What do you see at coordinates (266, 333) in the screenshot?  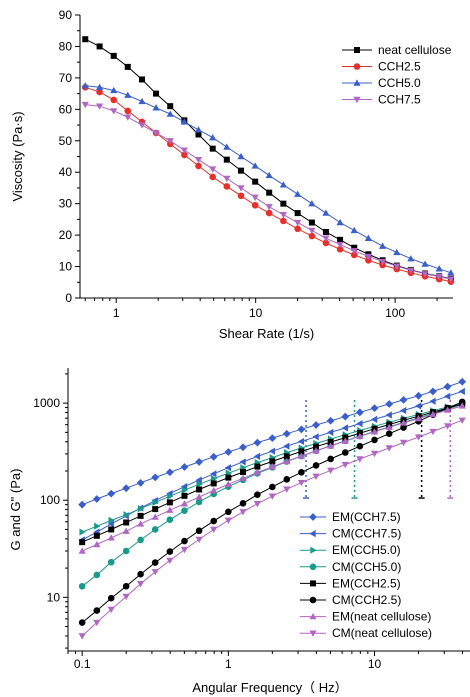 I see `x-axis-label: Shear Rate (1/s)` at bounding box center [266, 333].